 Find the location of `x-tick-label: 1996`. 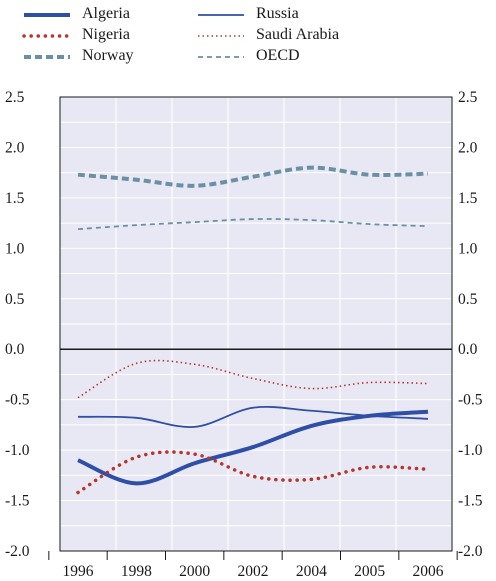

x-tick-label: 1996 is located at coordinates (78, 571).